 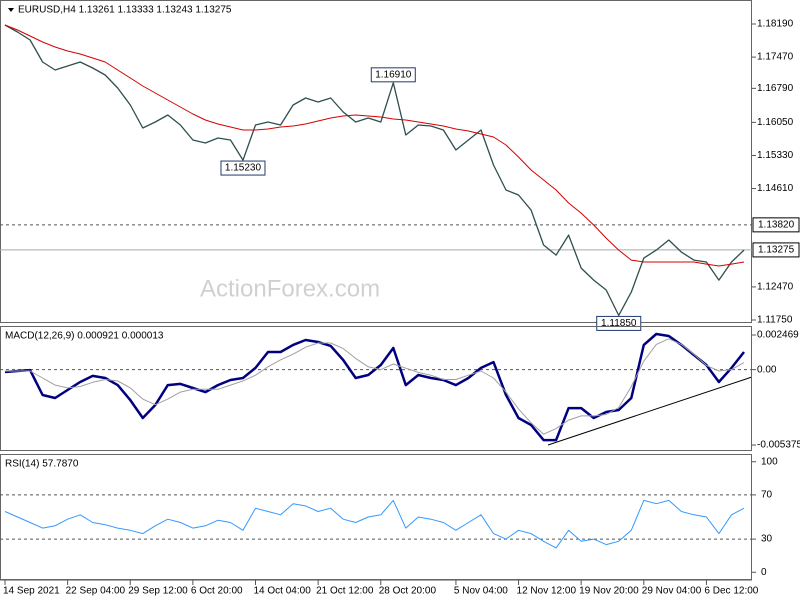 I want to click on x-tick-label: 6 Oct 20:00, so click(x=217, y=591).